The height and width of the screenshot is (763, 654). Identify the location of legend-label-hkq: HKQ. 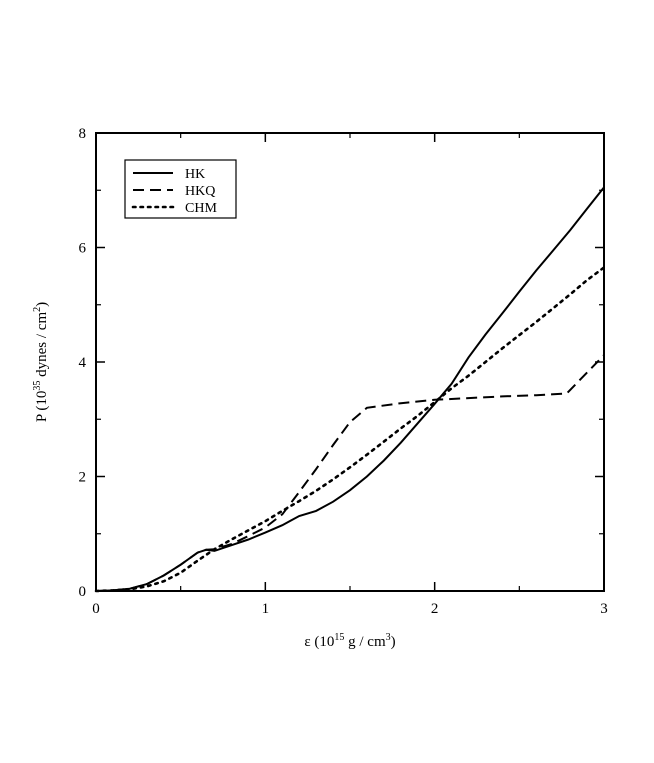
(200, 191).